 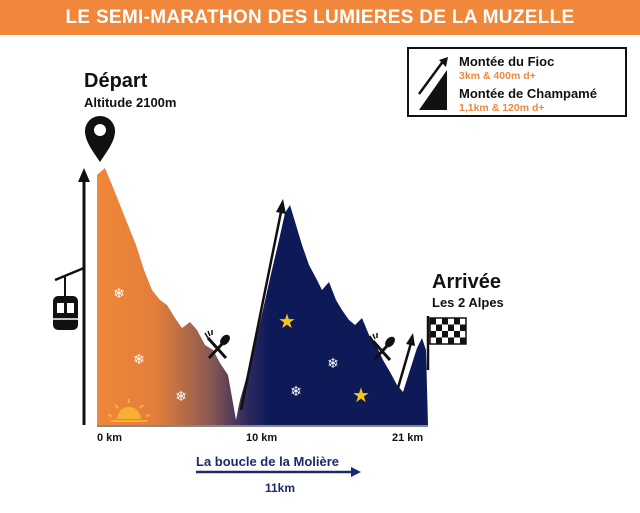 What do you see at coordinates (116, 81) in the screenshot?
I see `start-title: Départ` at bounding box center [116, 81].